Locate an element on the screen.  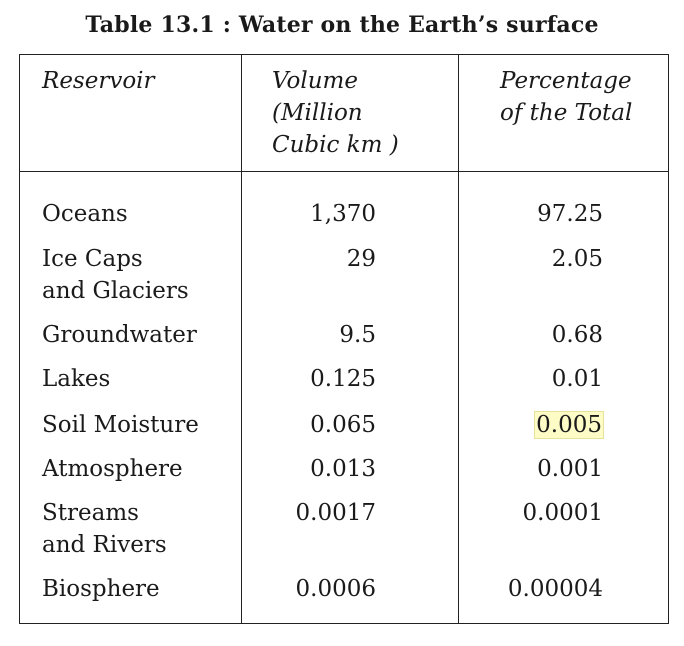
cell-reservoir: Ice Caps and Glaciers is located at coordinates (115, 275).